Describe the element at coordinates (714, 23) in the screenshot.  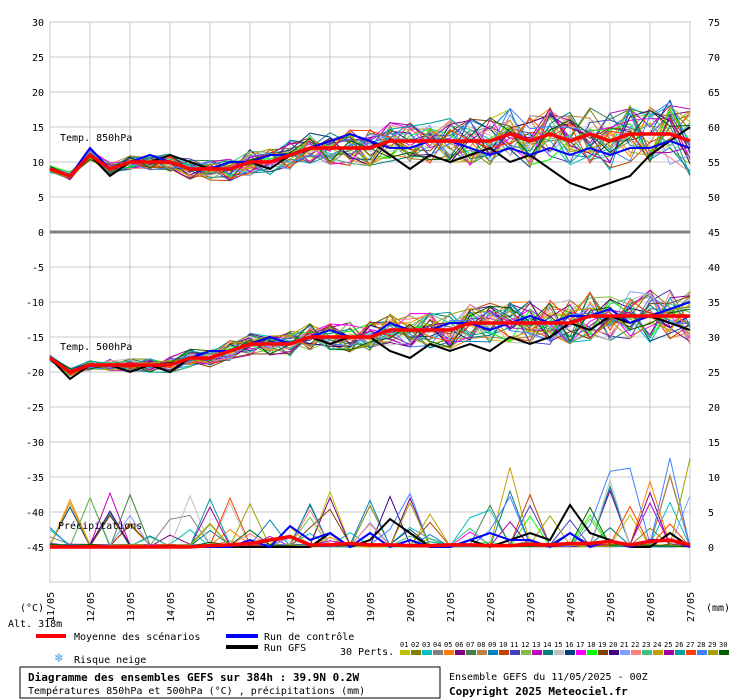
I see `right-tick-label: 75` at that location.